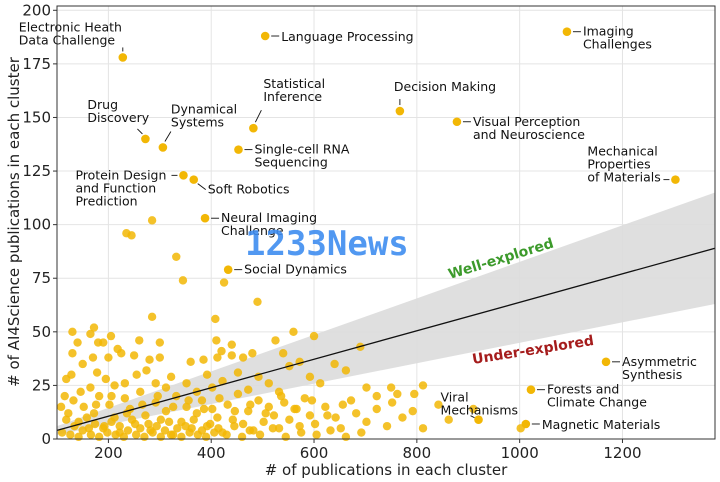 The image size is (720, 482). What do you see at coordinates (108, 453) in the screenshot?
I see `x-tick-label: 200` at bounding box center [108, 453].